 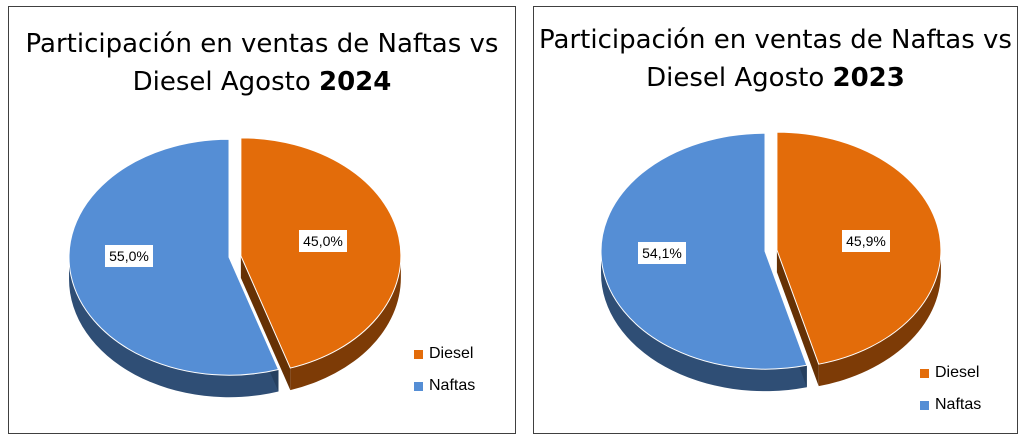 I want to click on data-label-diesel: 45,9%, so click(x=866, y=241).